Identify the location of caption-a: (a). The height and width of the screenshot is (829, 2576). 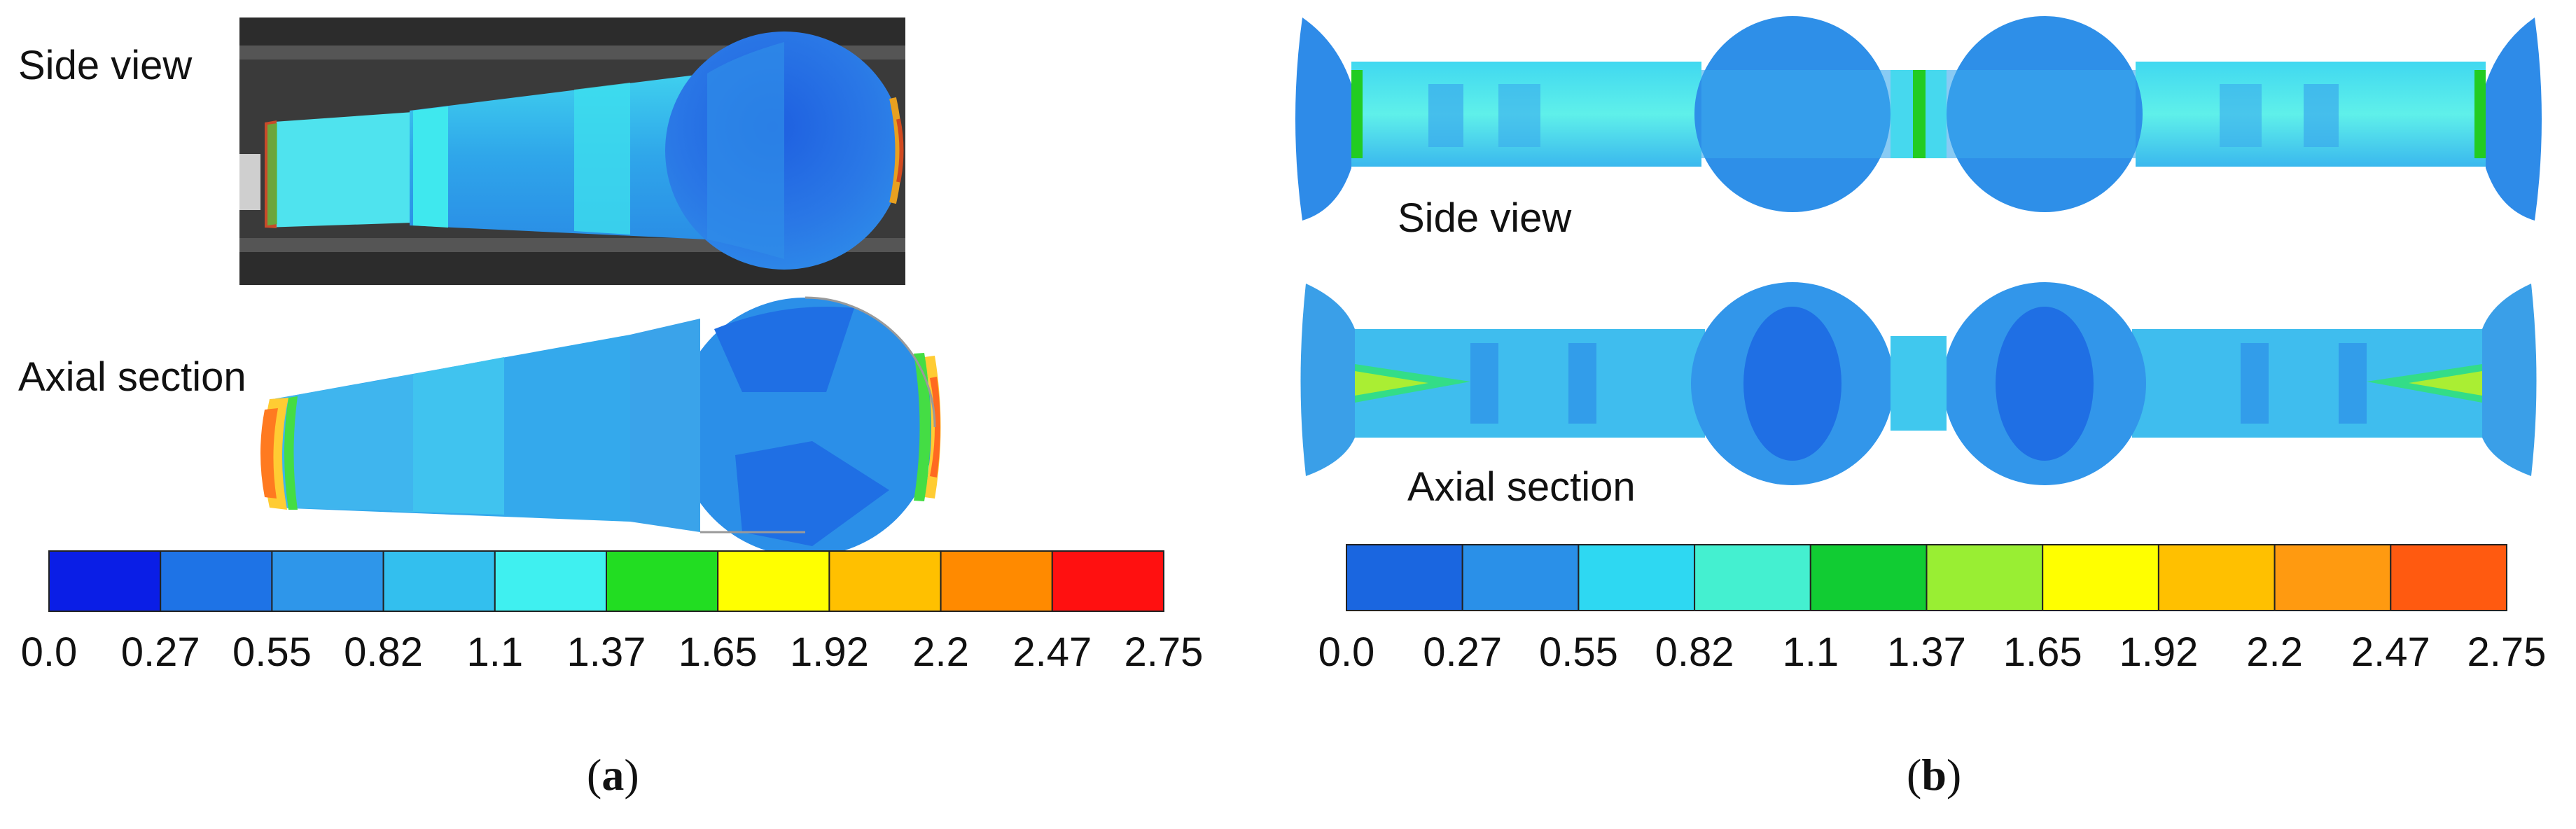
(613, 775).